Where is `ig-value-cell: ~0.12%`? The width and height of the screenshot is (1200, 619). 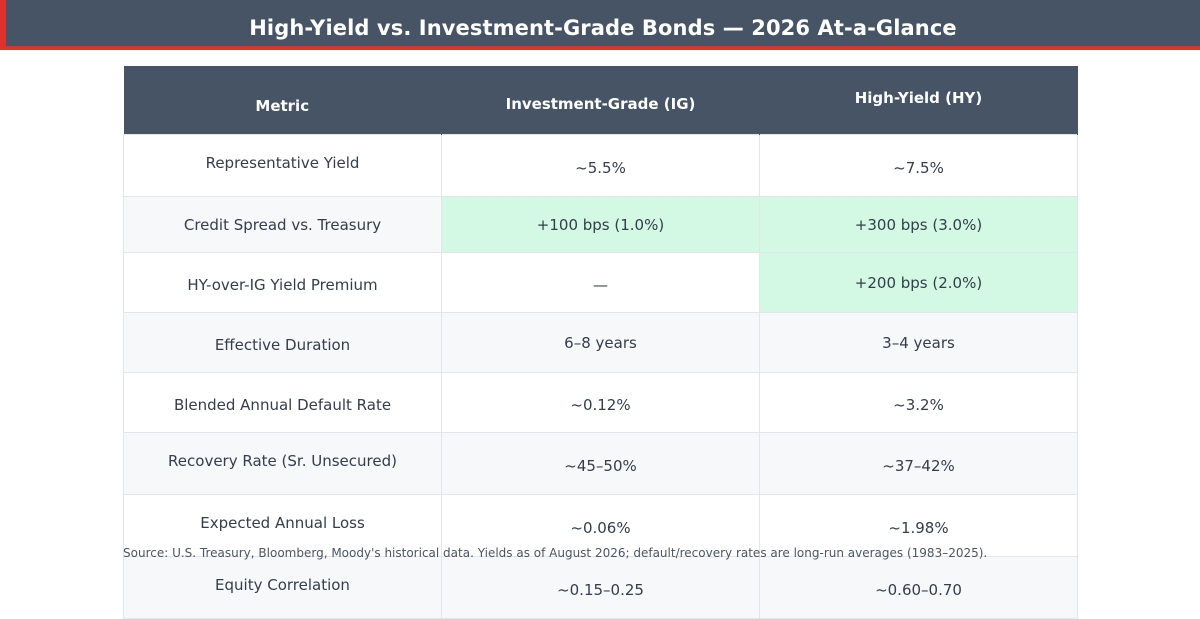
ig-value-cell: ~0.12% is located at coordinates (600, 402).